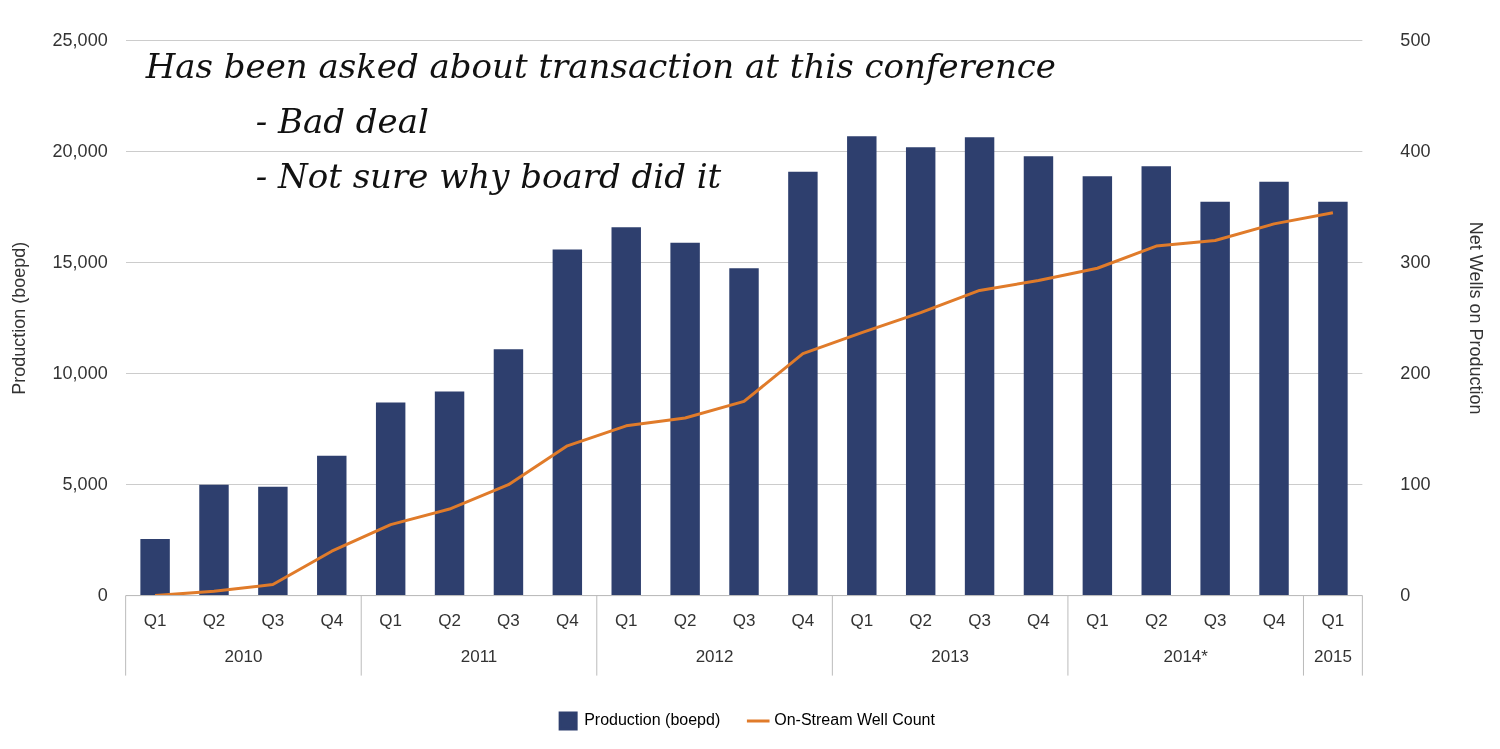 The image size is (1500, 749). Describe the element at coordinates (85, 483) in the screenshot. I see `y-tick-label: 5,000` at that location.